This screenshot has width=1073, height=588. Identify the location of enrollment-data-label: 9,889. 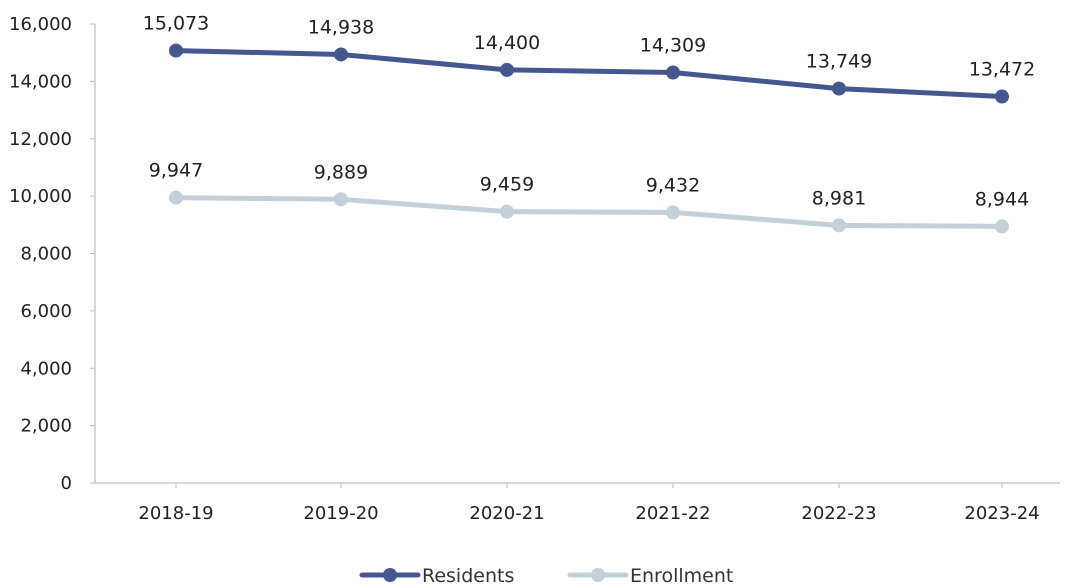
(341, 172).